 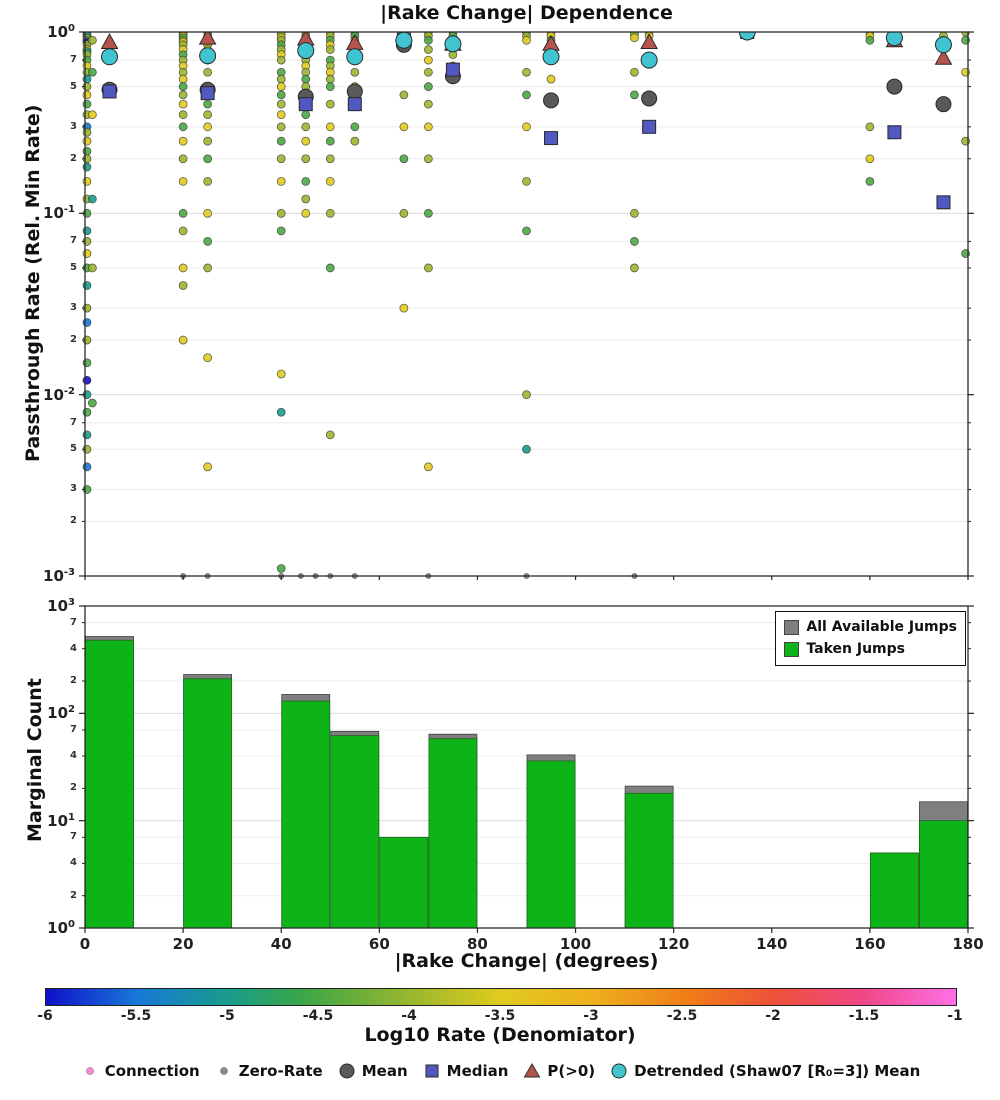 I want to click on taken-jumps-label: Taken Jumps, so click(x=856, y=649).